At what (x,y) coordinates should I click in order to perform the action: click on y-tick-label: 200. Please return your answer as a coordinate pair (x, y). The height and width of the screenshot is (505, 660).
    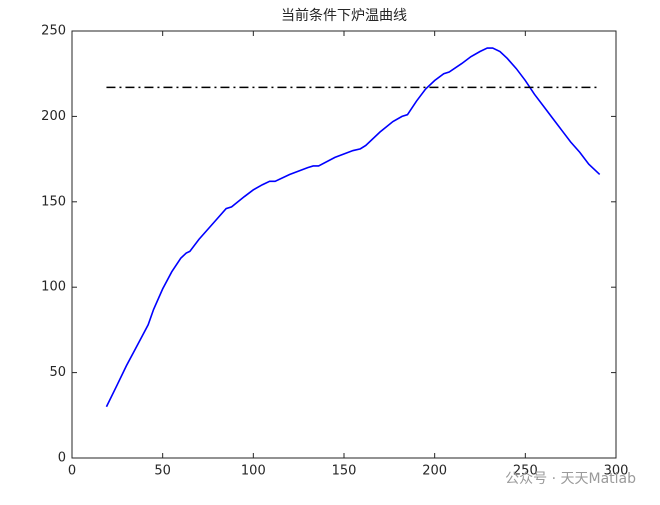
    Looking at the image, I should click on (53, 116).